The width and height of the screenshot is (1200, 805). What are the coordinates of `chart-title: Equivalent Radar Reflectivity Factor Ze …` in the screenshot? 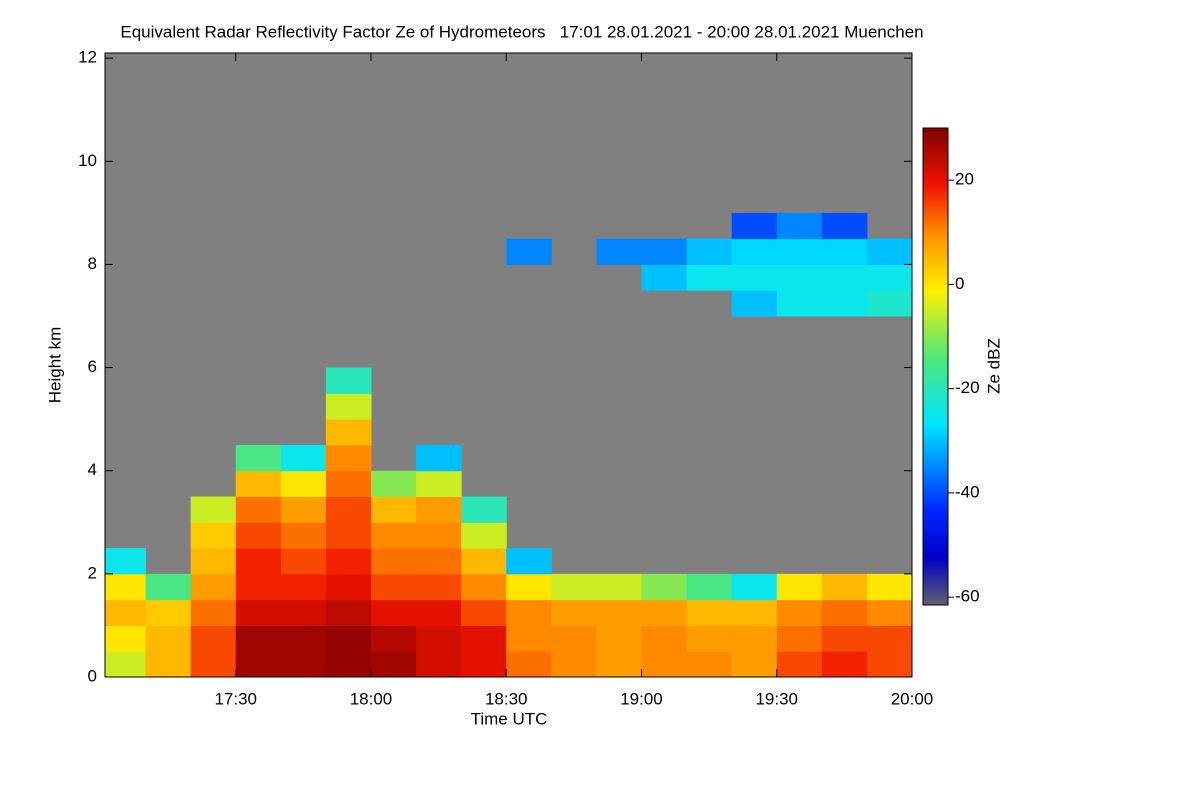 It's located at (521, 31).